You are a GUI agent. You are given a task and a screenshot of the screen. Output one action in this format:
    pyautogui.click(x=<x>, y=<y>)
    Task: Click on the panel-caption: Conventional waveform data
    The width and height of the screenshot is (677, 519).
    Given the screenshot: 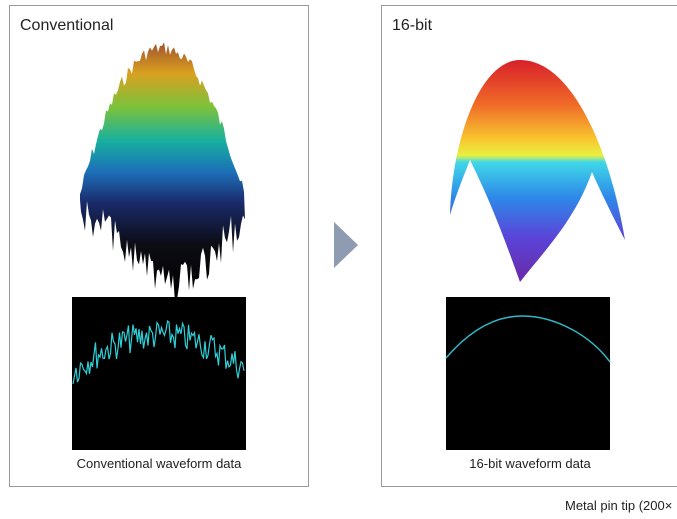 What is the action you would take?
    pyautogui.click(x=160, y=463)
    